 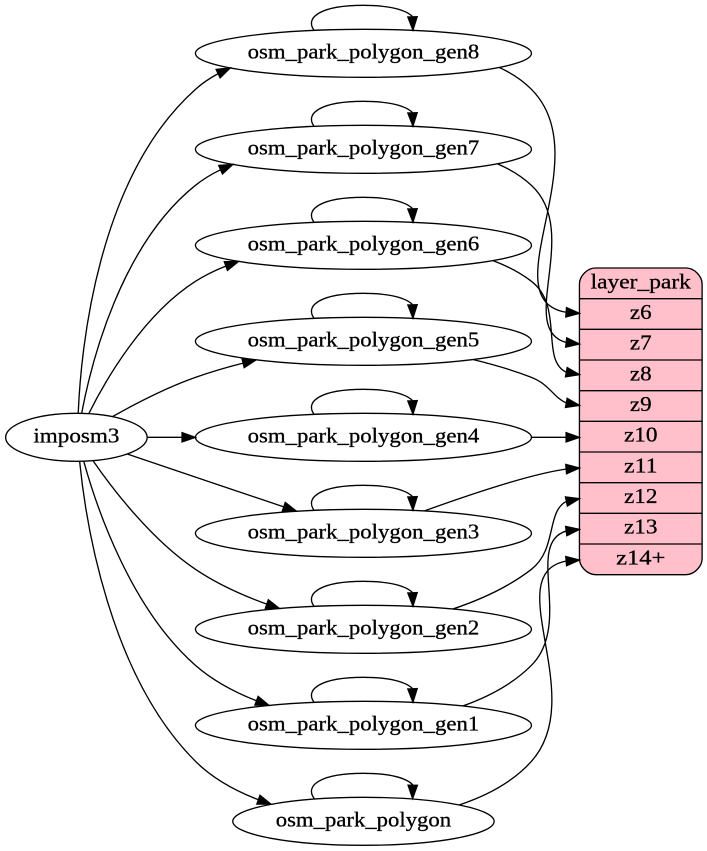 What do you see at coordinates (641, 405) in the screenshot?
I see `svg-text: z9` at bounding box center [641, 405].